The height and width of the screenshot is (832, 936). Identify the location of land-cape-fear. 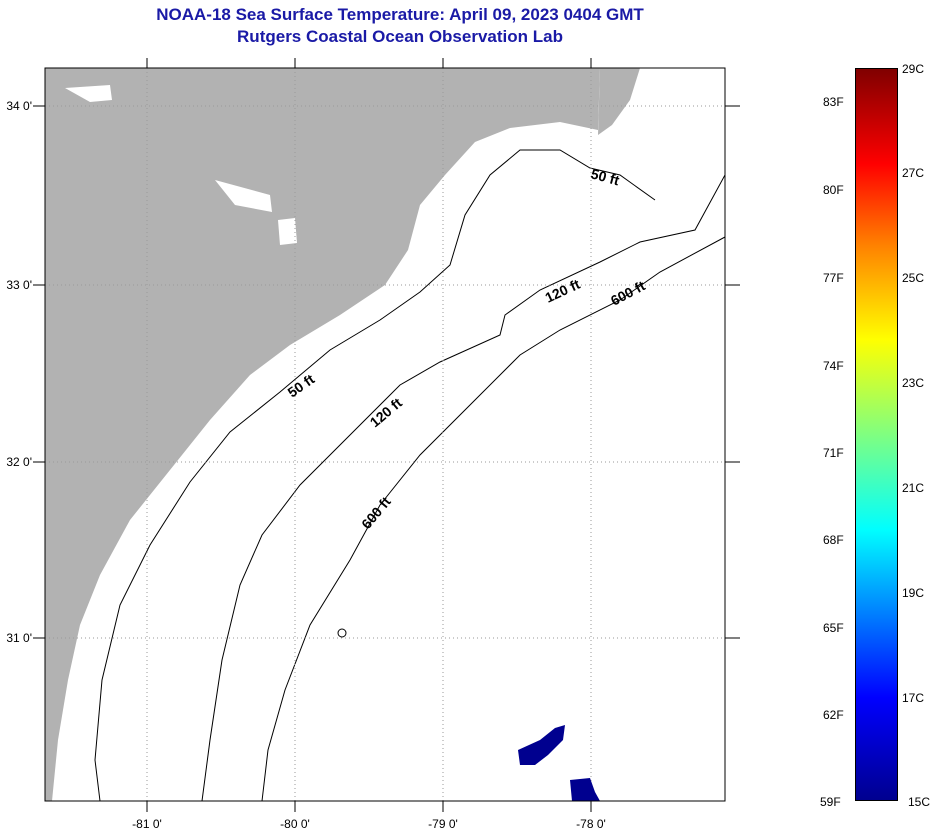
(619, 101).